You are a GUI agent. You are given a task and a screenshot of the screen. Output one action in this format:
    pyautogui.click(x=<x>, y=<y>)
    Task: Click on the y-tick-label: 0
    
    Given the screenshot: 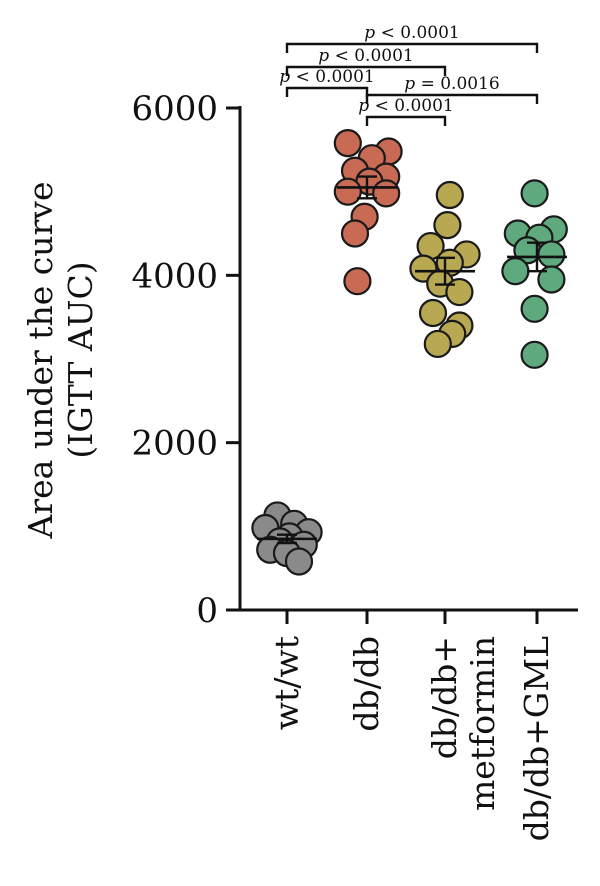 What is the action you would take?
    pyautogui.click(x=207, y=611)
    